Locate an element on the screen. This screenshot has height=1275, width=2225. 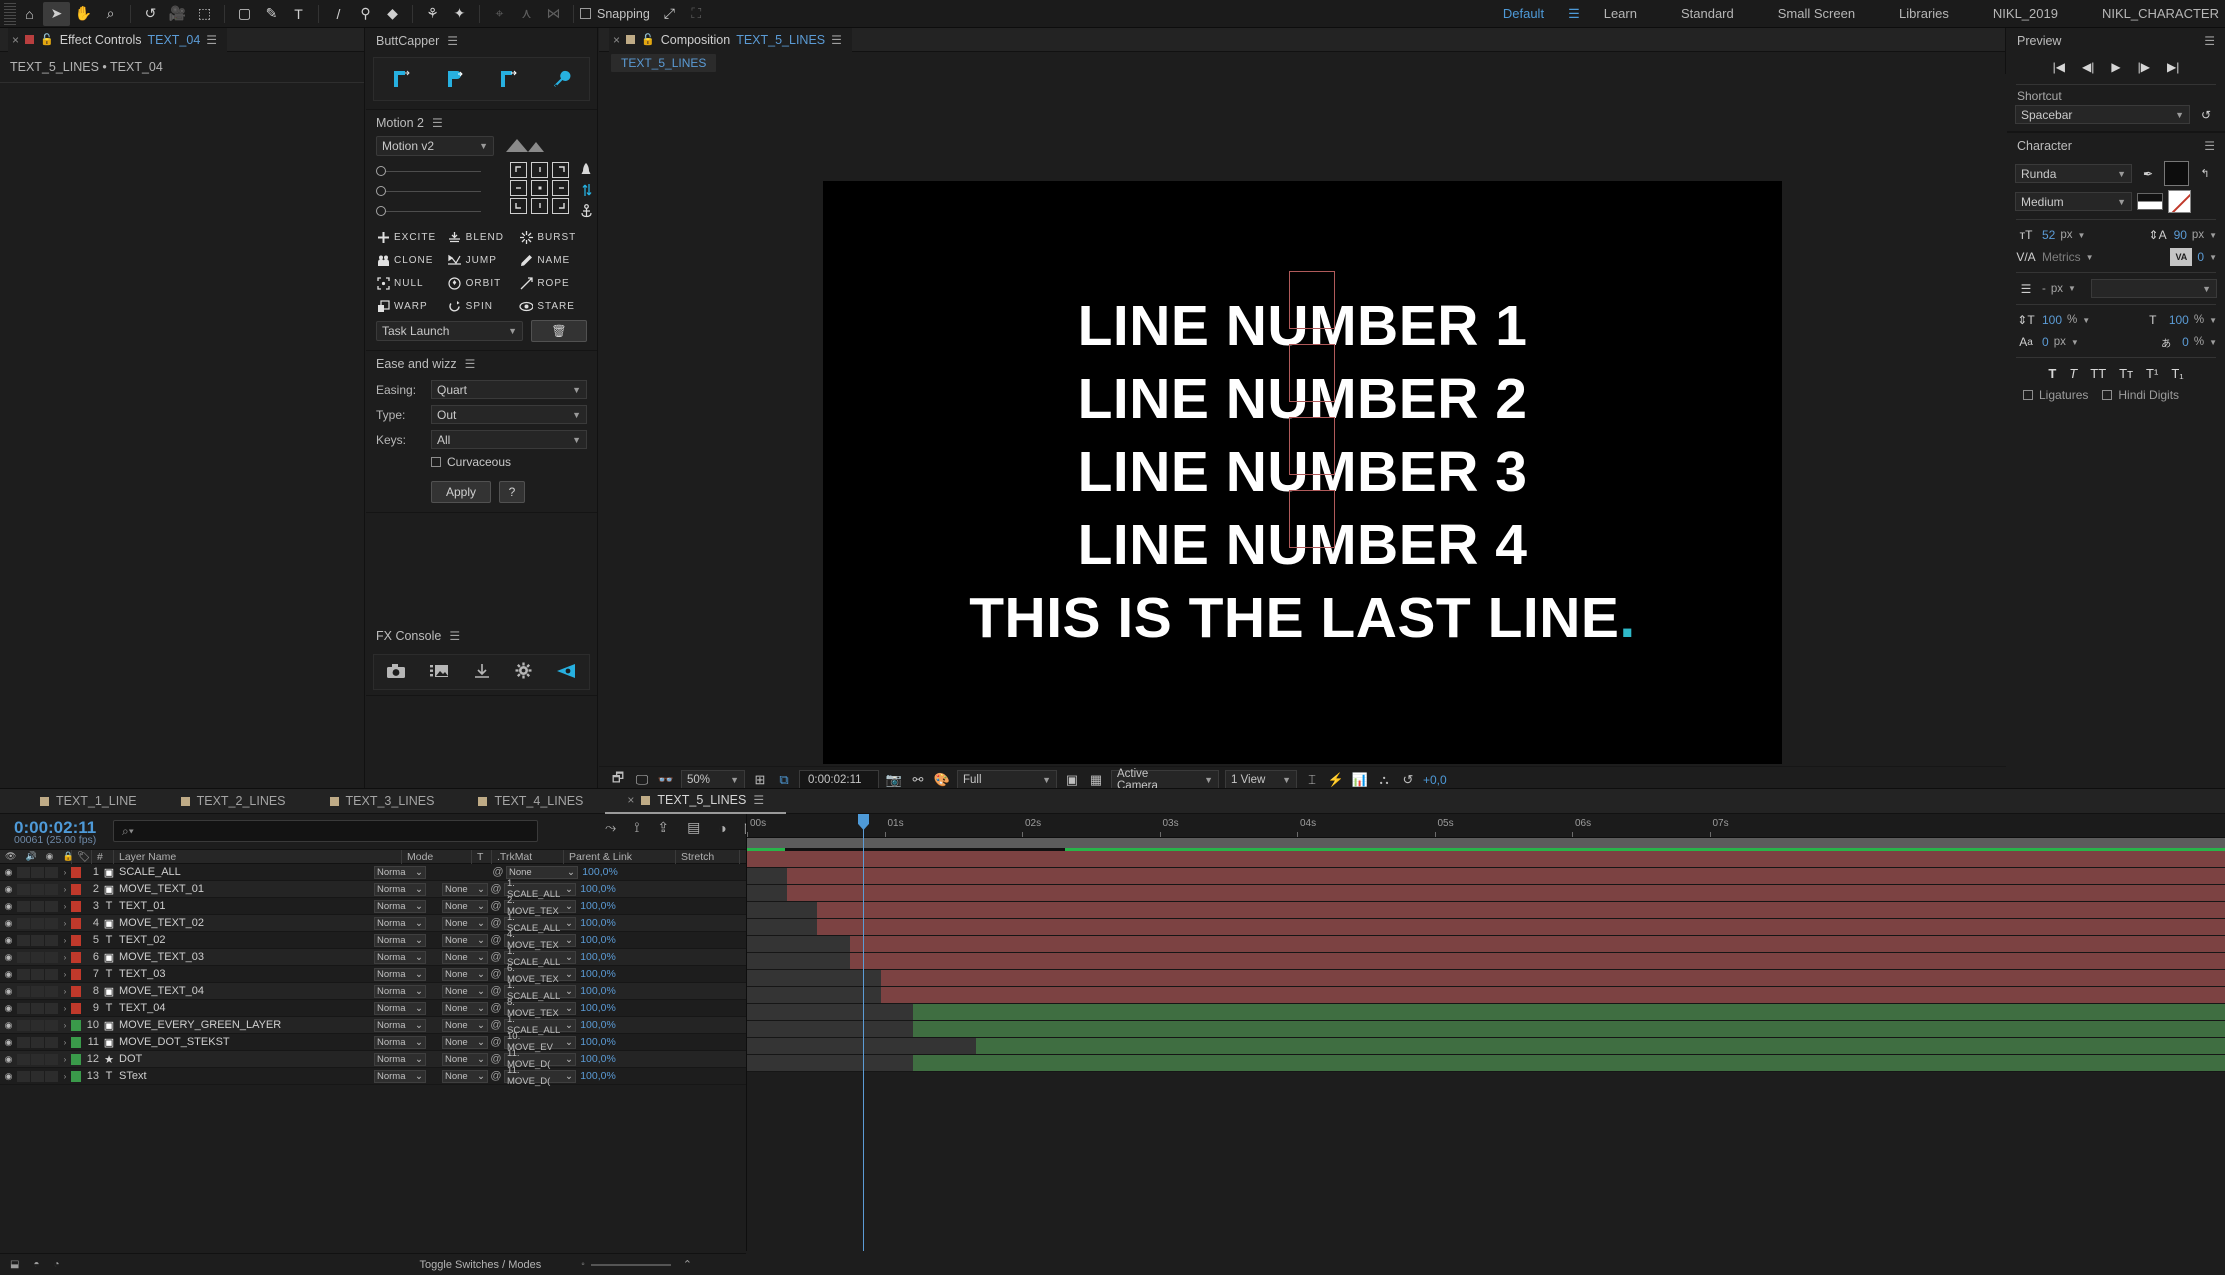
workspace-standard: Standard is located at coordinates (1707, 13).